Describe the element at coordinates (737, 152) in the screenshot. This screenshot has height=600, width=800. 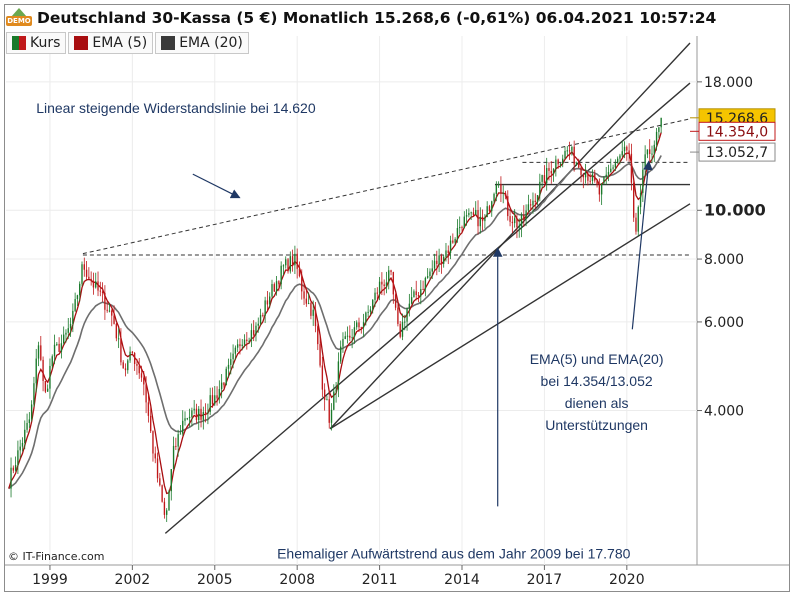
I see `price-marker-box` at that location.